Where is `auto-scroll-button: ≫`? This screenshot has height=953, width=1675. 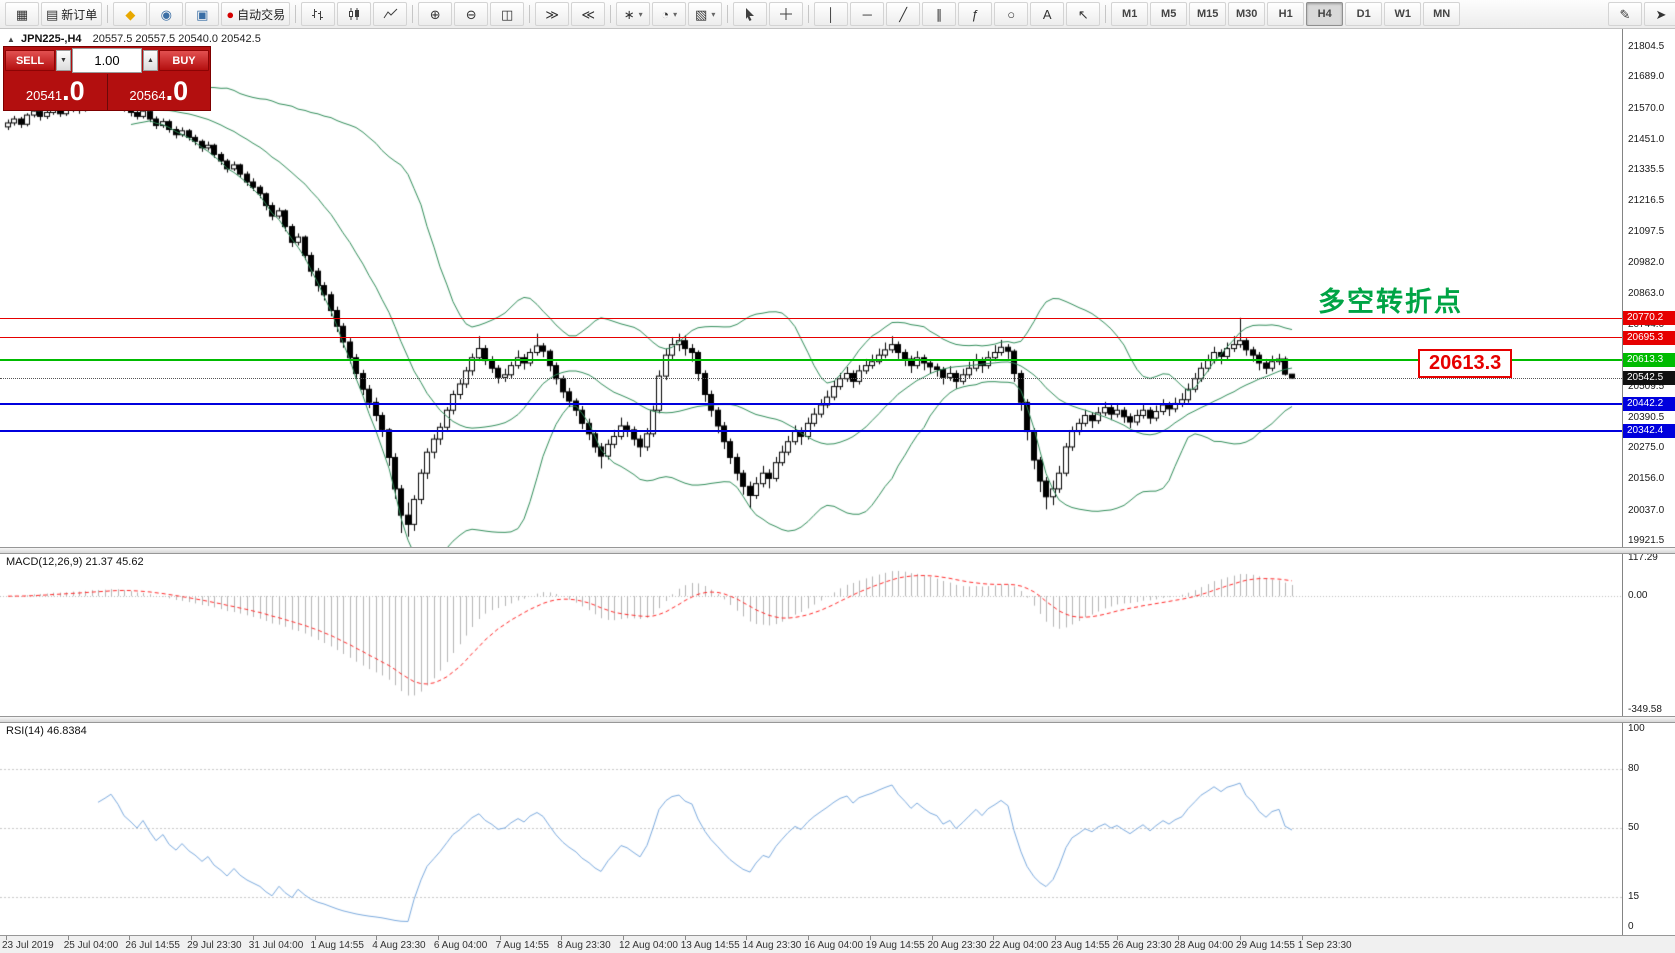
auto-scroll-button: ≫ is located at coordinates (552, 14).